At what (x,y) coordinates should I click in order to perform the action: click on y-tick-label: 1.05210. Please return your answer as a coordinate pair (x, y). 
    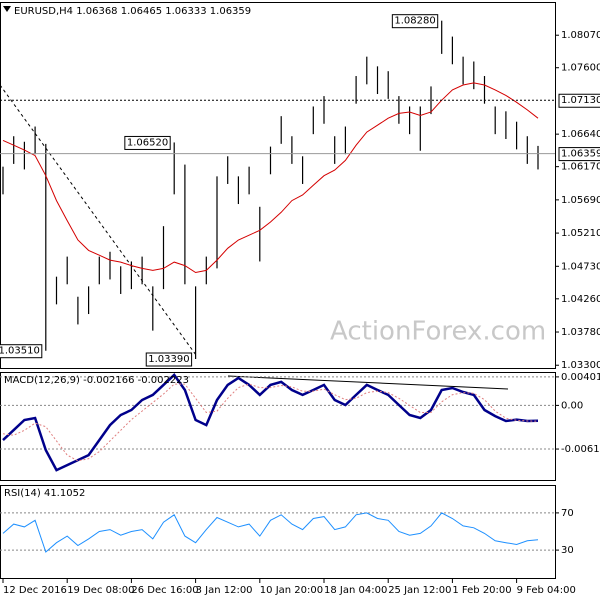
    Looking at the image, I should click on (580, 233).